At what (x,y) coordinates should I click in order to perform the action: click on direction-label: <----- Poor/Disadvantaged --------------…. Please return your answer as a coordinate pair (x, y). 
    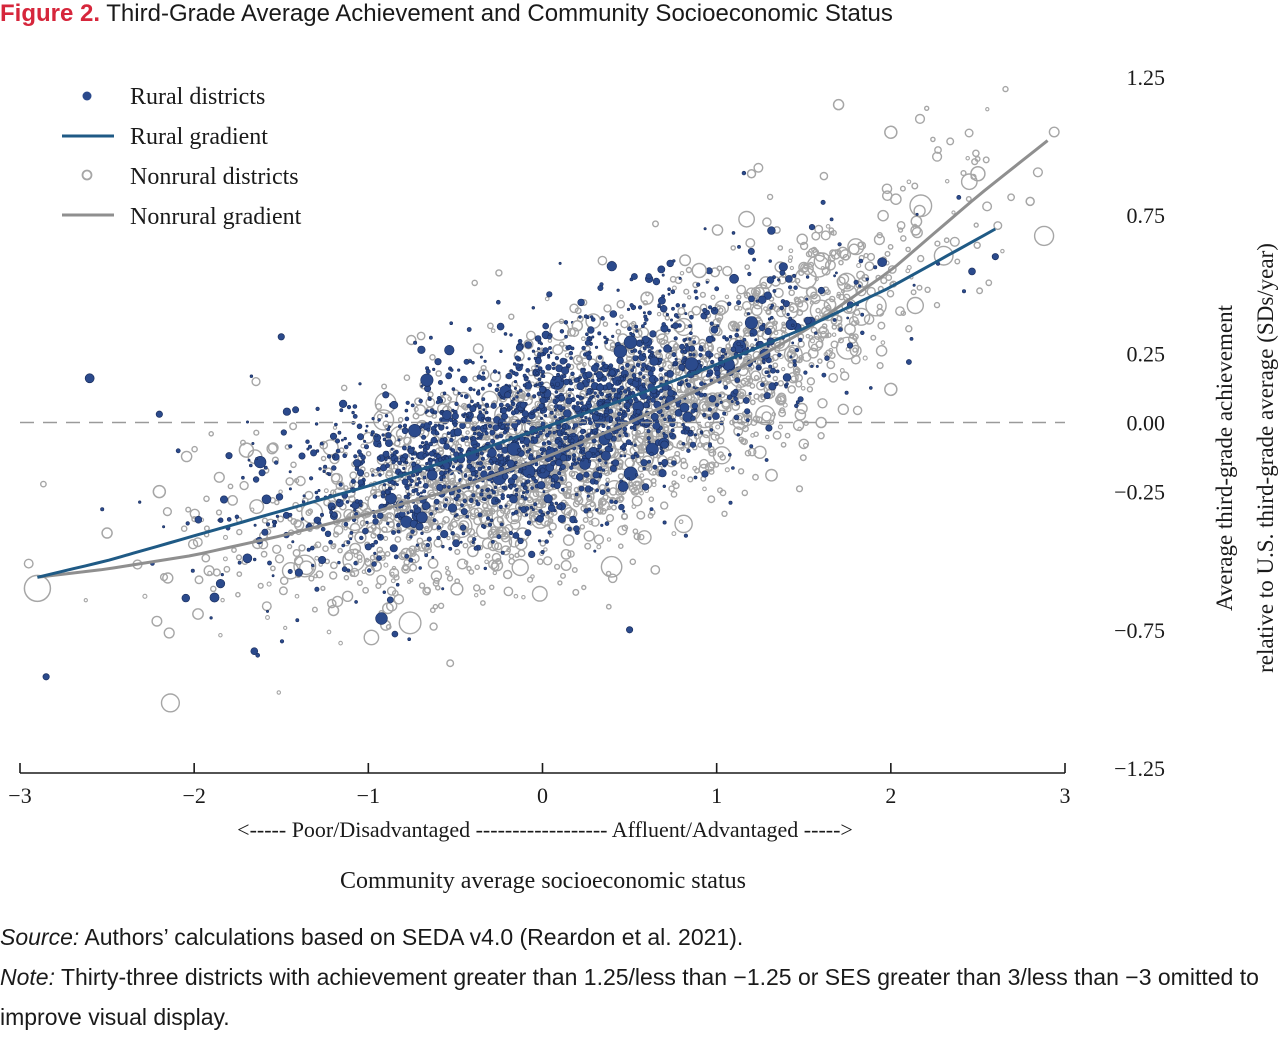
    Looking at the image, I should click on (545, 829).